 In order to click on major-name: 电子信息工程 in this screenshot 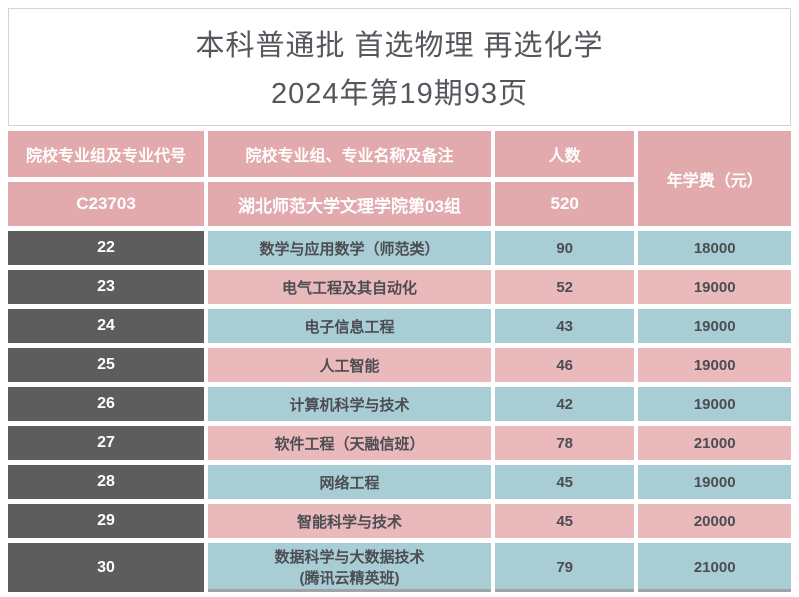, I will do `click(349, 327)`.